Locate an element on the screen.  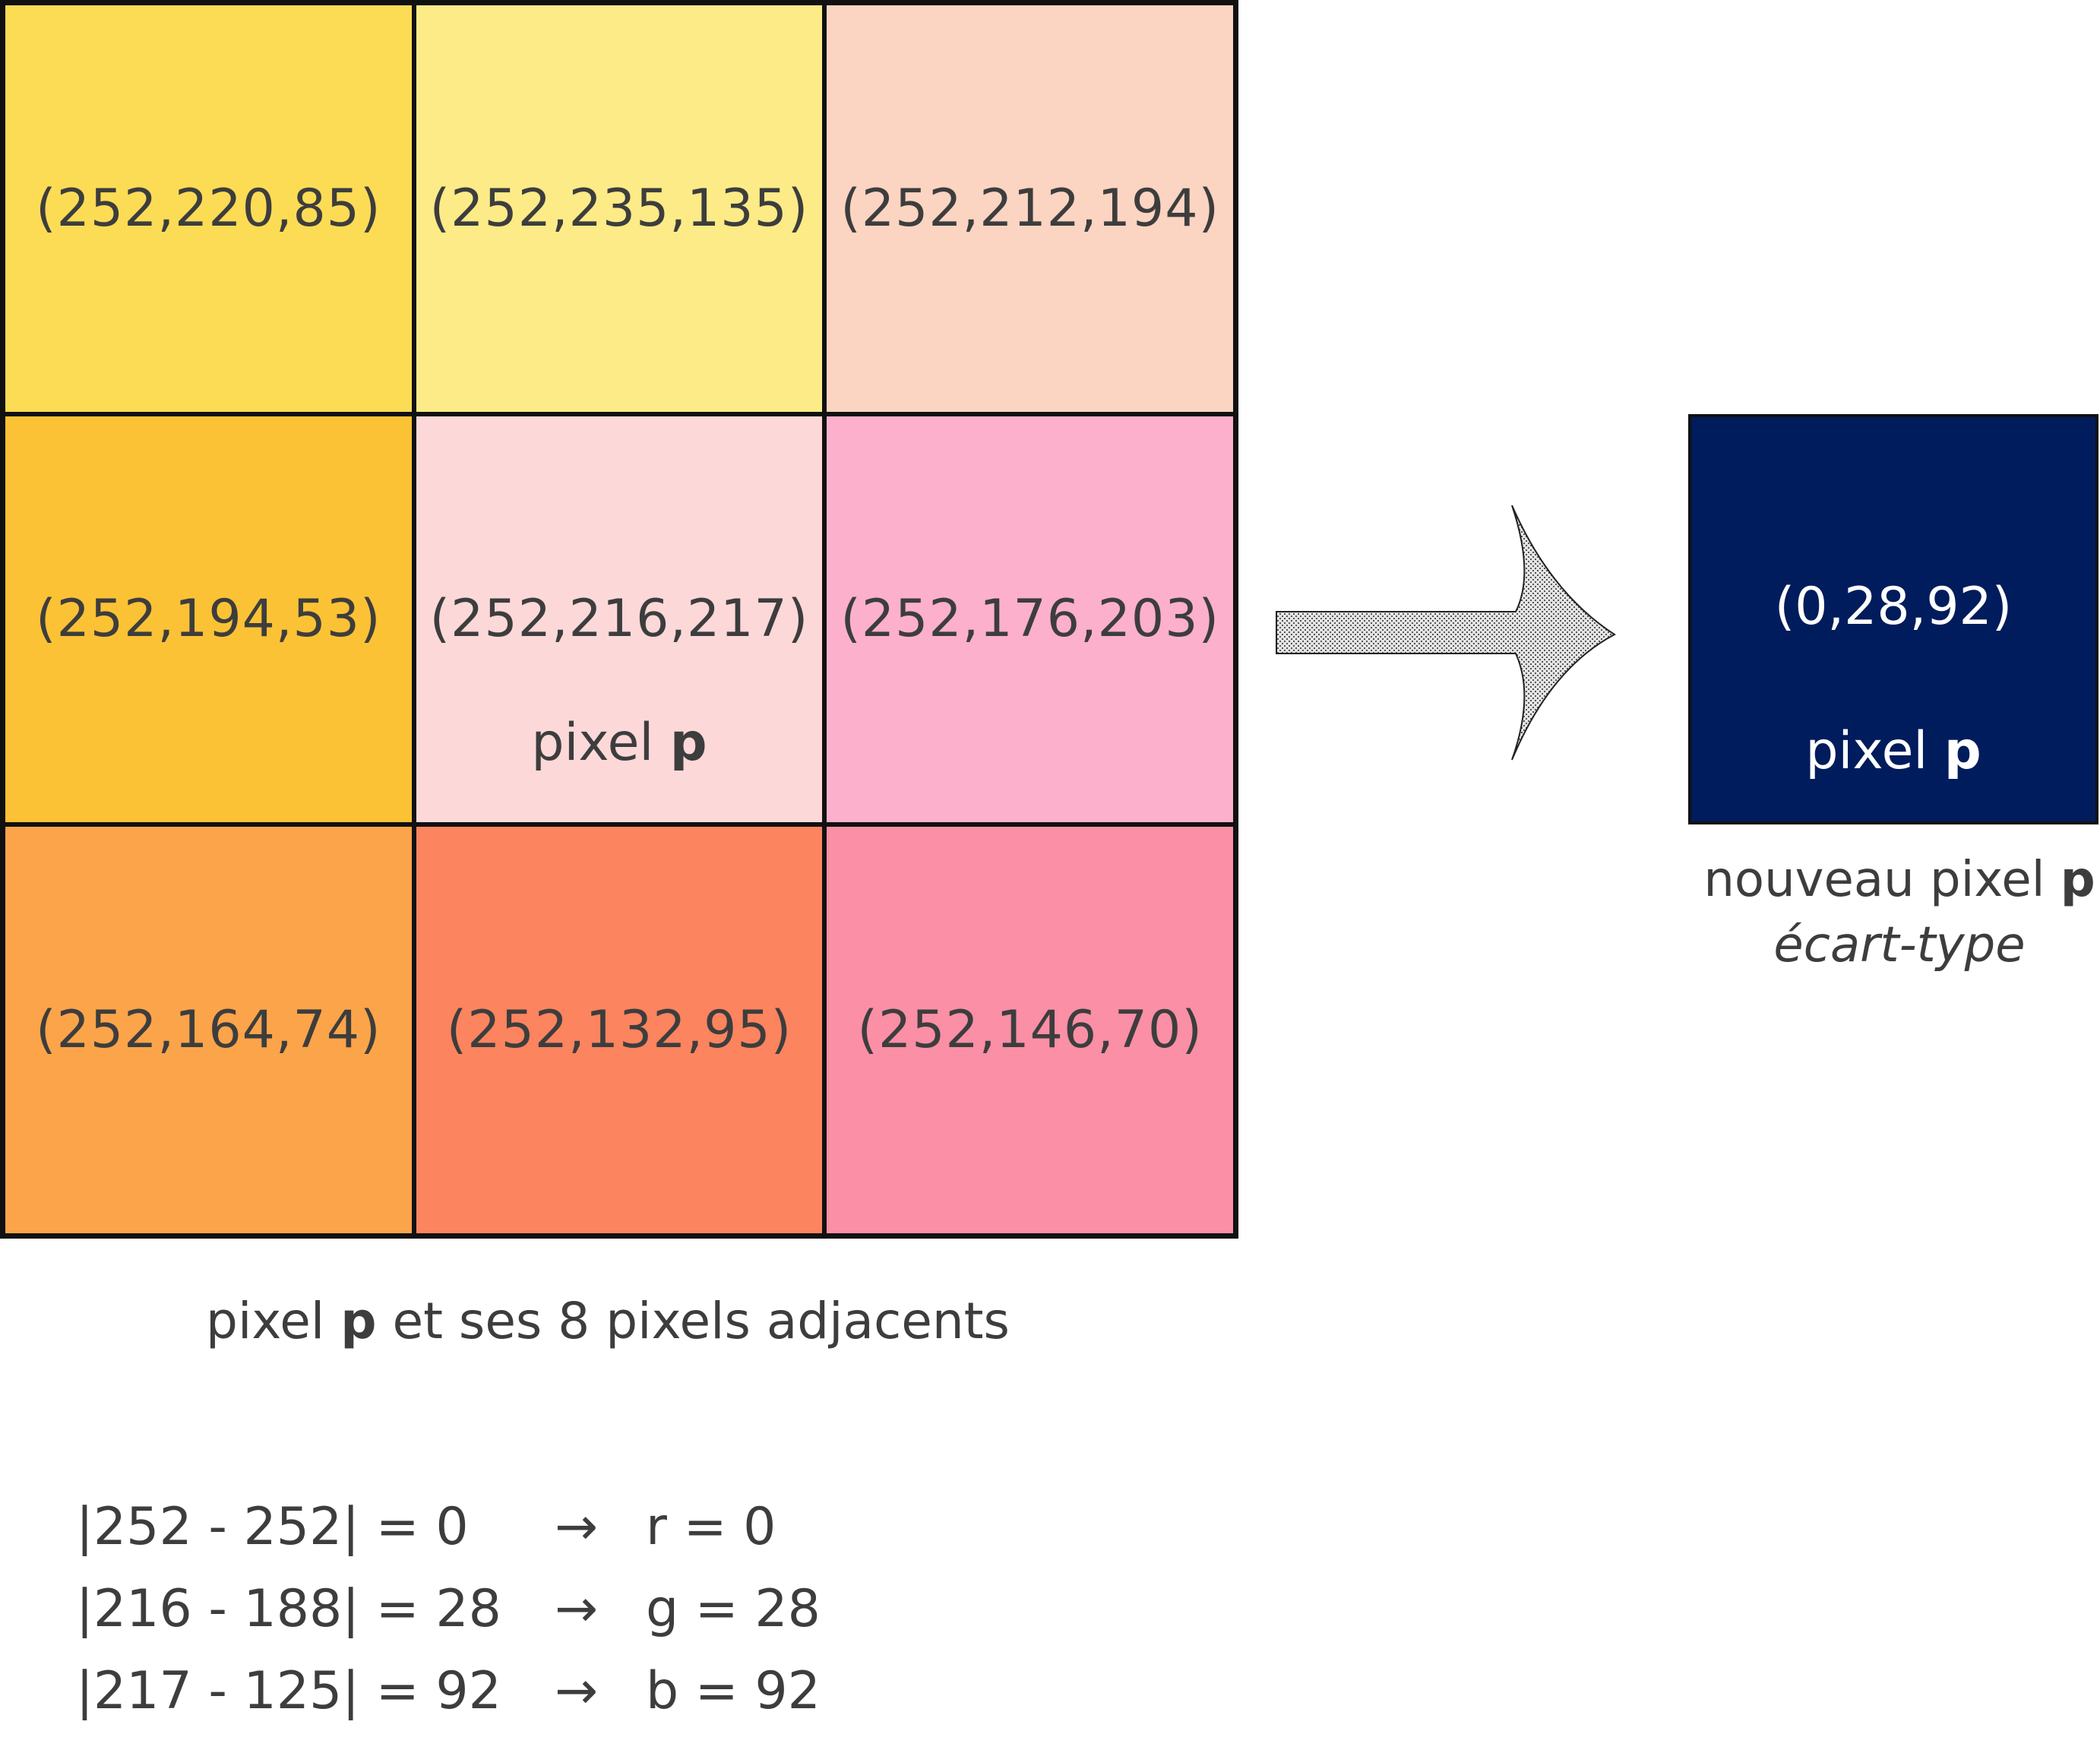
pixel-rgb-value: (252,194,53) is located at coordinates (208, 620).